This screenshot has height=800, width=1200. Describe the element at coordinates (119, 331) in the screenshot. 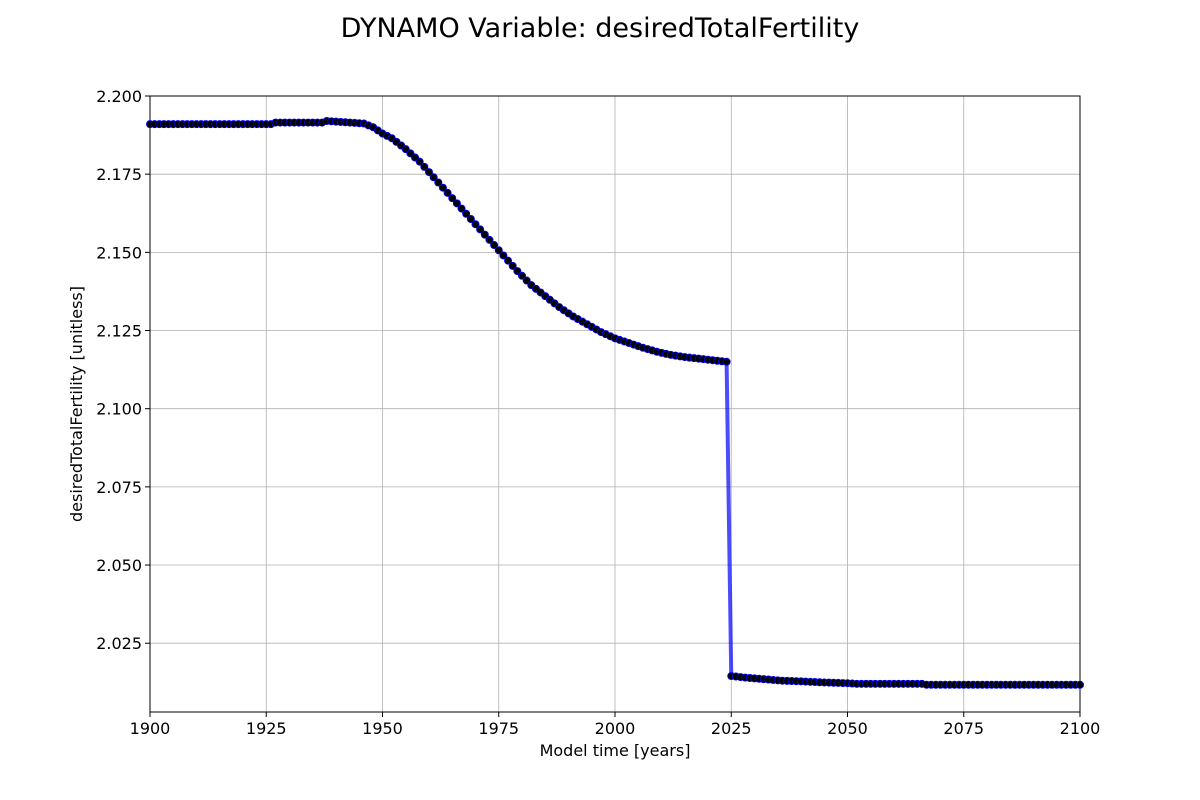

I see `y-tick-label: 2.125` at that location.